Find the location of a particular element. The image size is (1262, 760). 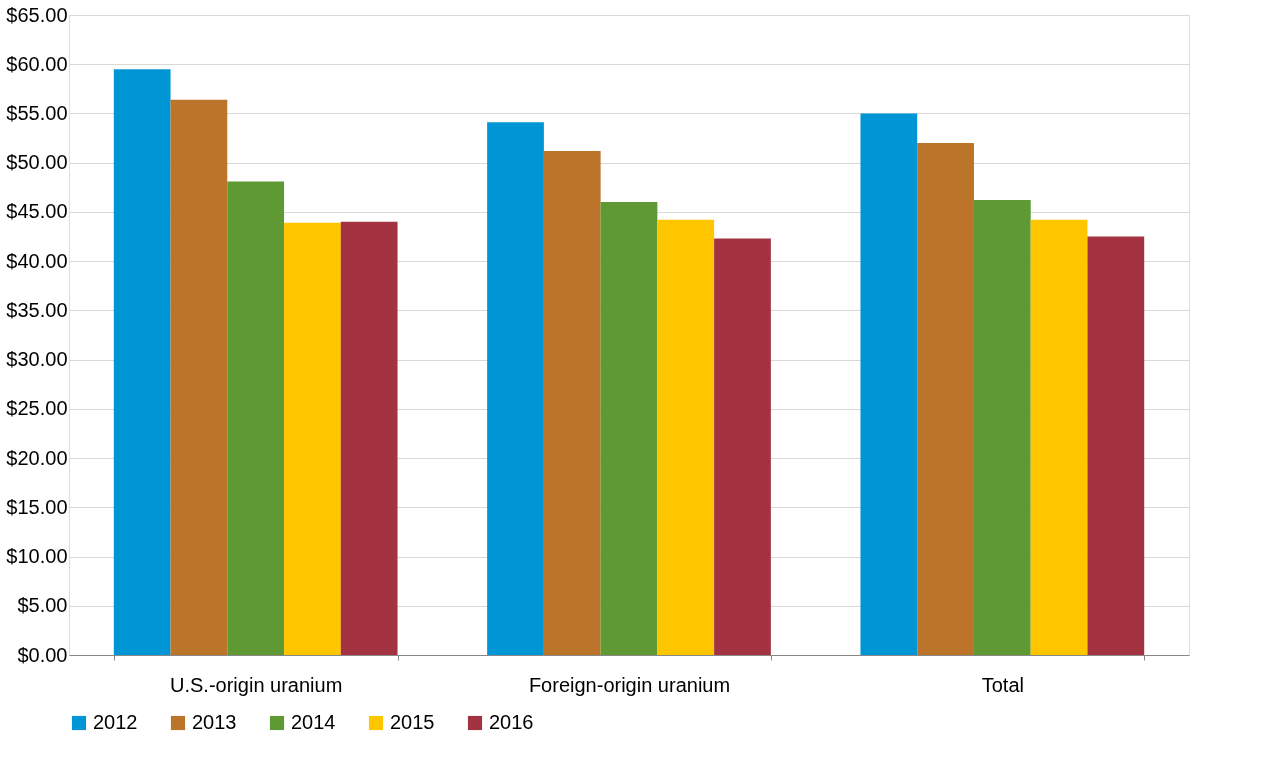

x-tick-label: Foreign-origin uranium is located at coordinates (629, 684).